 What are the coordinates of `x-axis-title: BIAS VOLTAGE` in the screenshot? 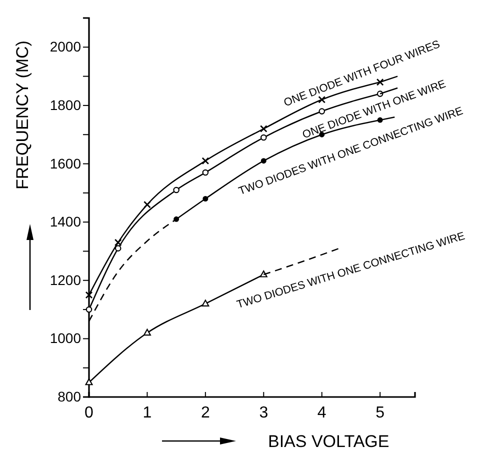 It's located at (329, 441).